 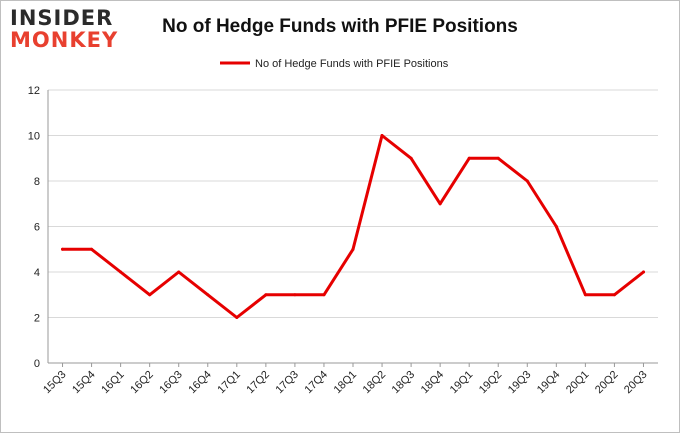 What do you see at coordinates (549, 383) in the screenshot?
I see `x-tick-label: 19Q4` at bounding box center [549, 383].